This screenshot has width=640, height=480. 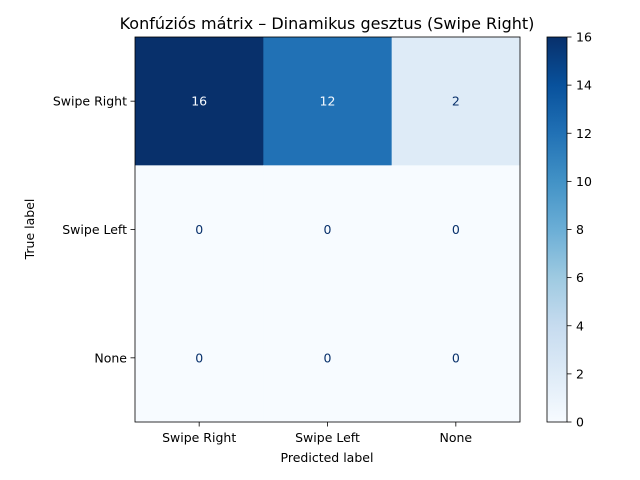 I want to click on x-axis-label: Predicted label, so click(x=327, y=457).